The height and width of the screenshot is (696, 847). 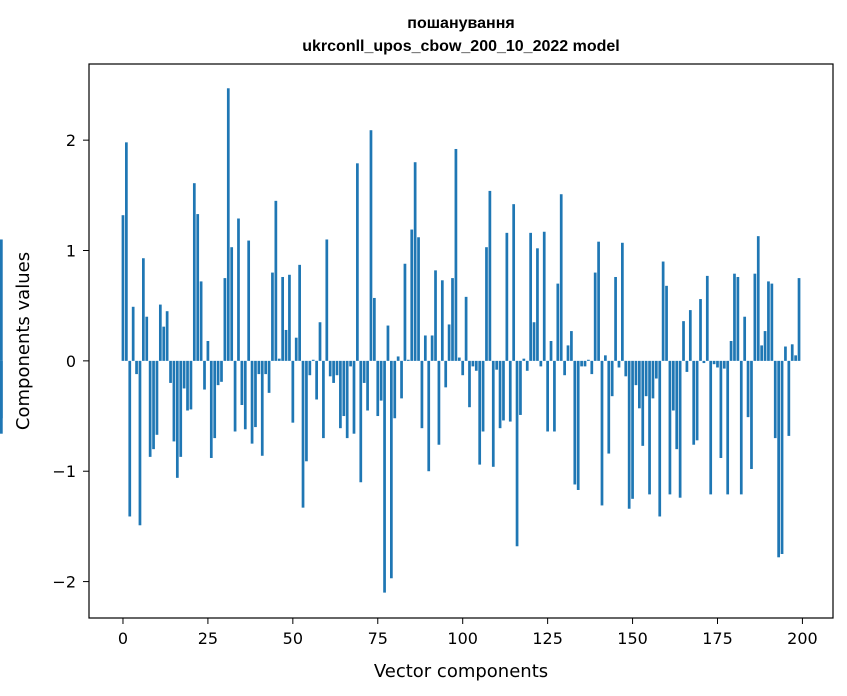 What do you see at coordinates (460, 46) in the screenshot?
I see `chart-subtitle: ukrconll_upos_cbow_200_10_2022 model` at bounding box center [460, 46].